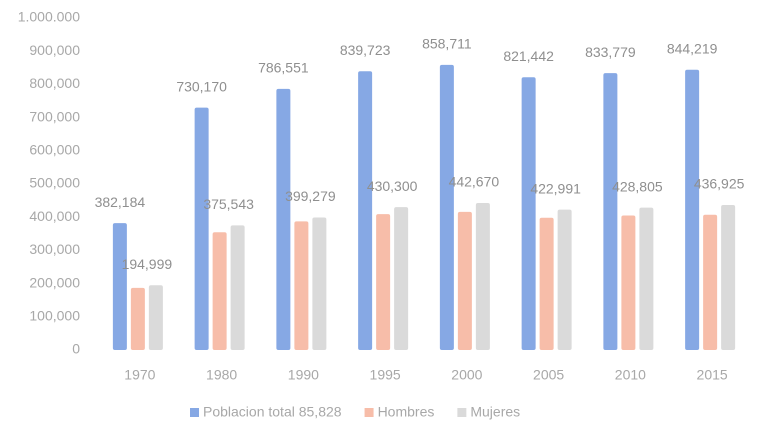 The height and width of the screenshot is (428, 759). Describe the element at coordinates (54, 183) in the screenshot. I see `y-tick-label: 500,000` at that location.